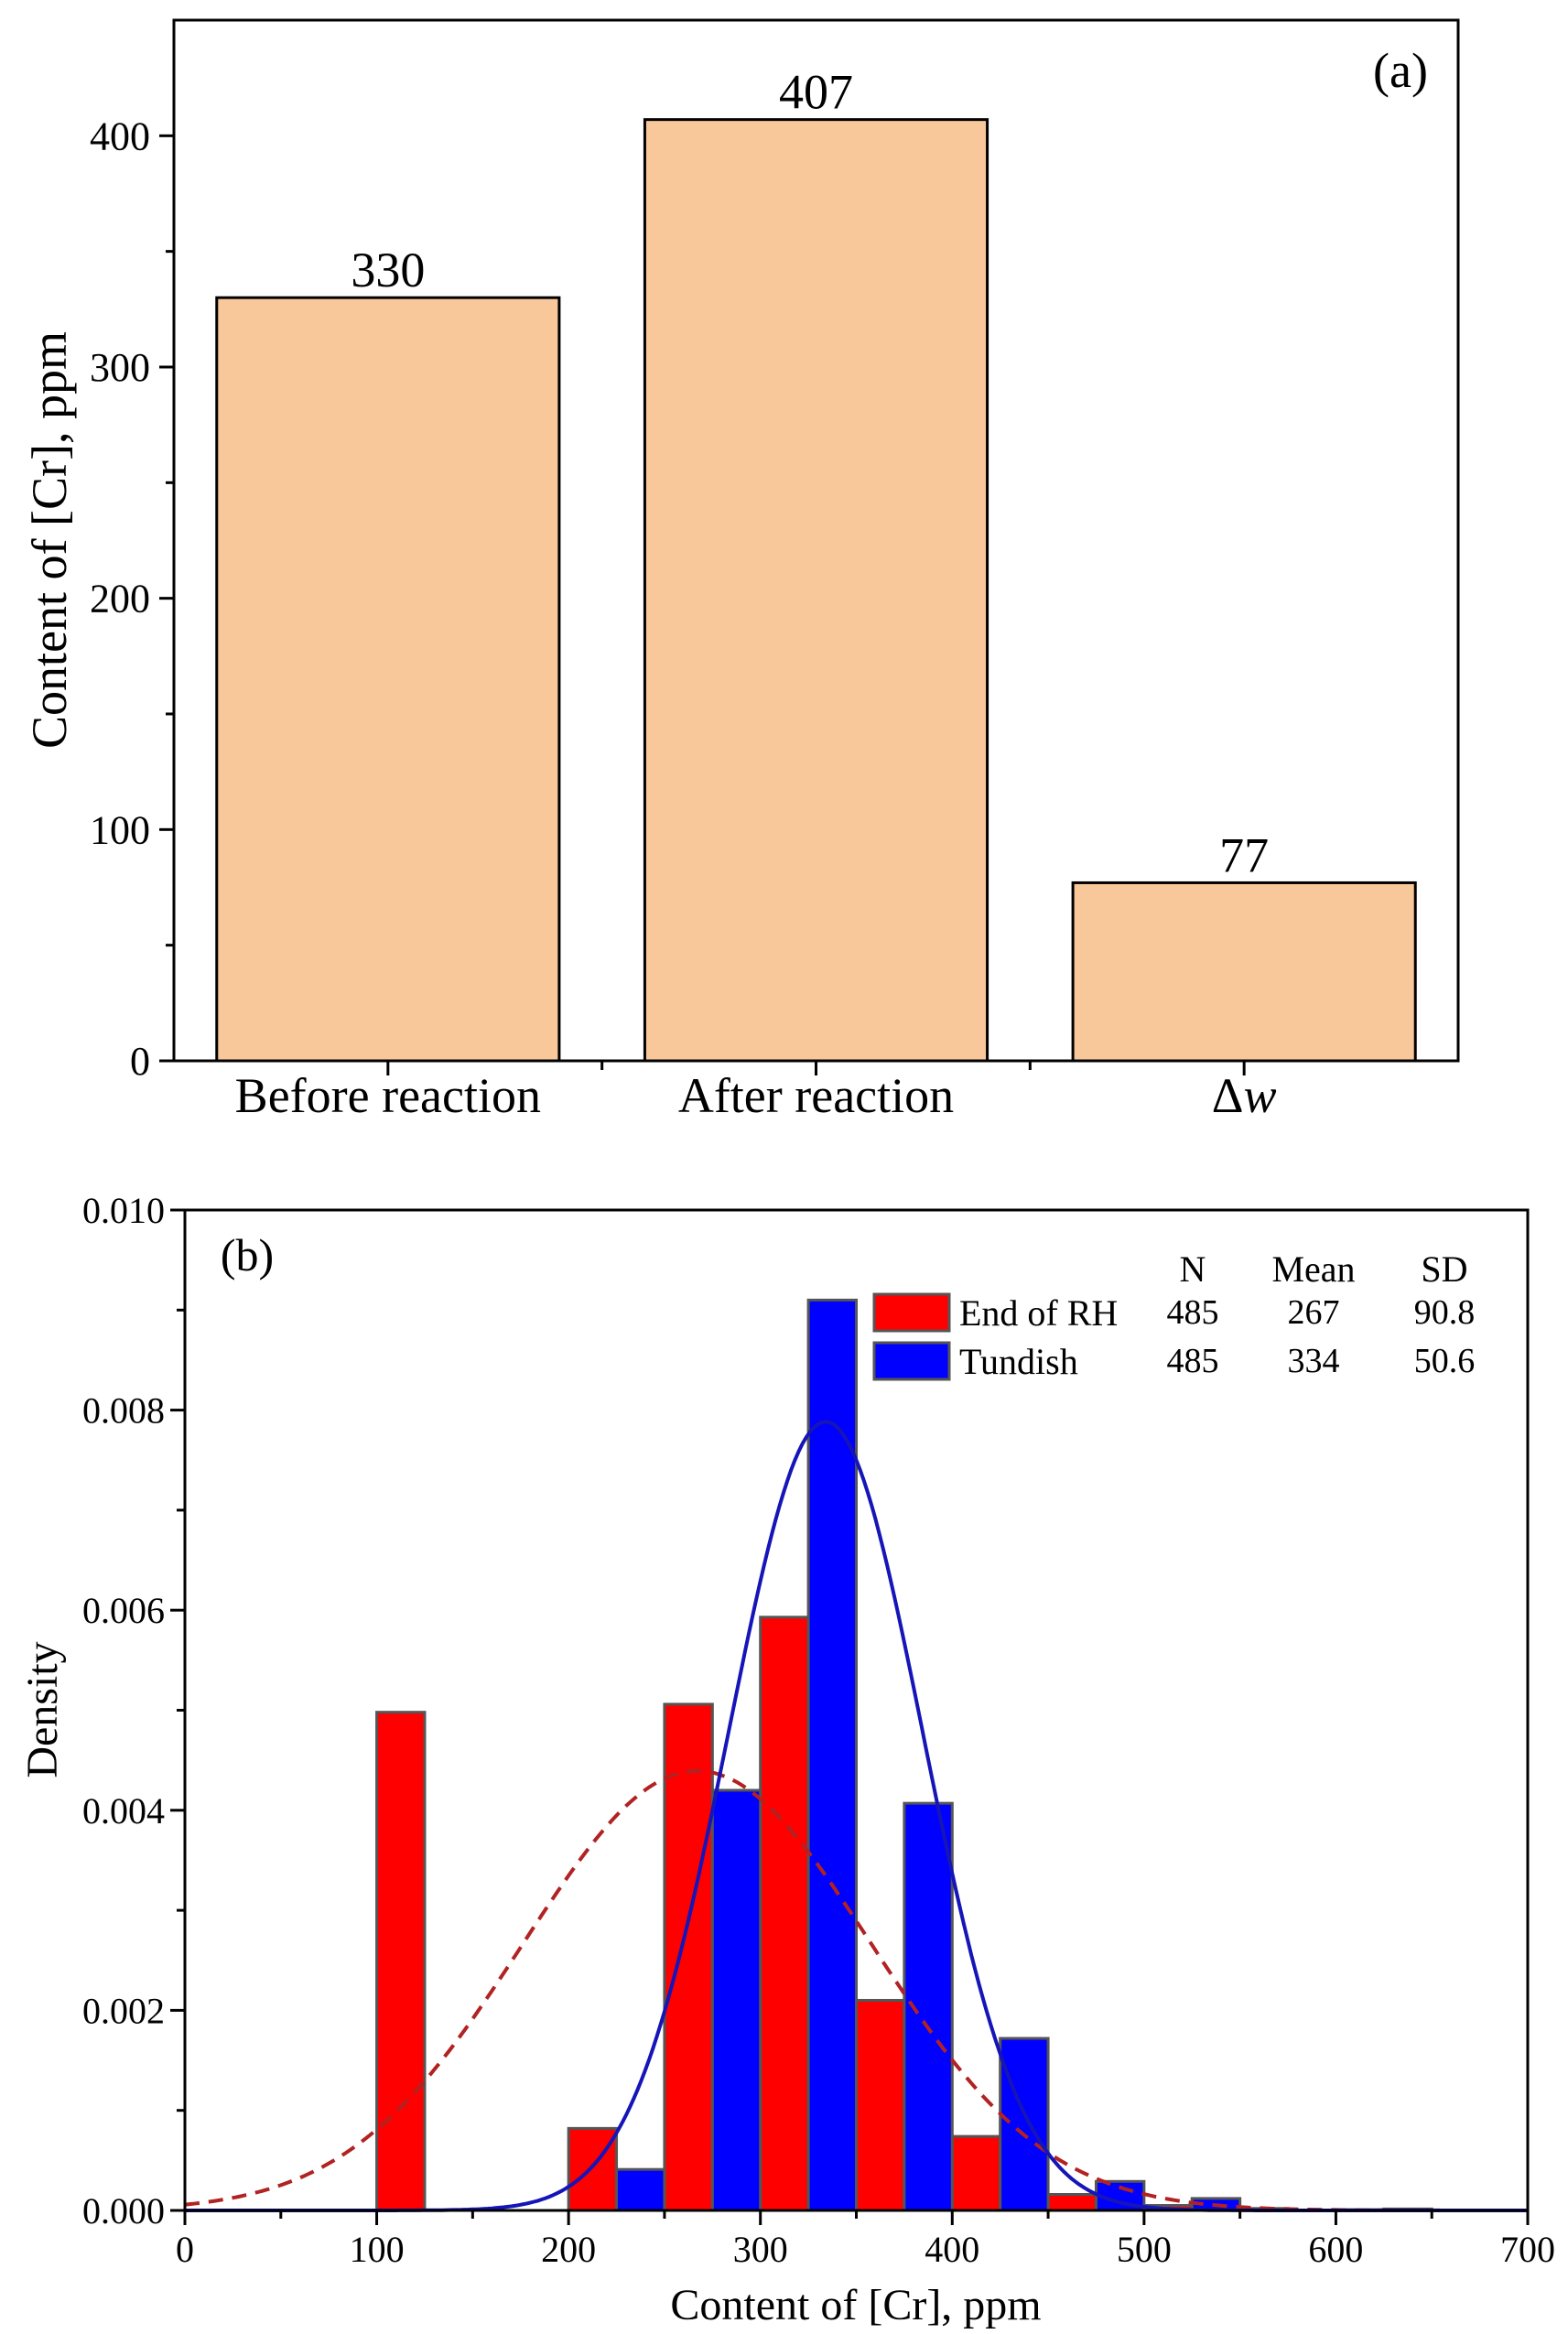 The width and height of the screenshot is (1568, 2334). Describe the element at coordinates (816, 92) in the screenshot. I see `data-label-after-reaction: 407` at that location.